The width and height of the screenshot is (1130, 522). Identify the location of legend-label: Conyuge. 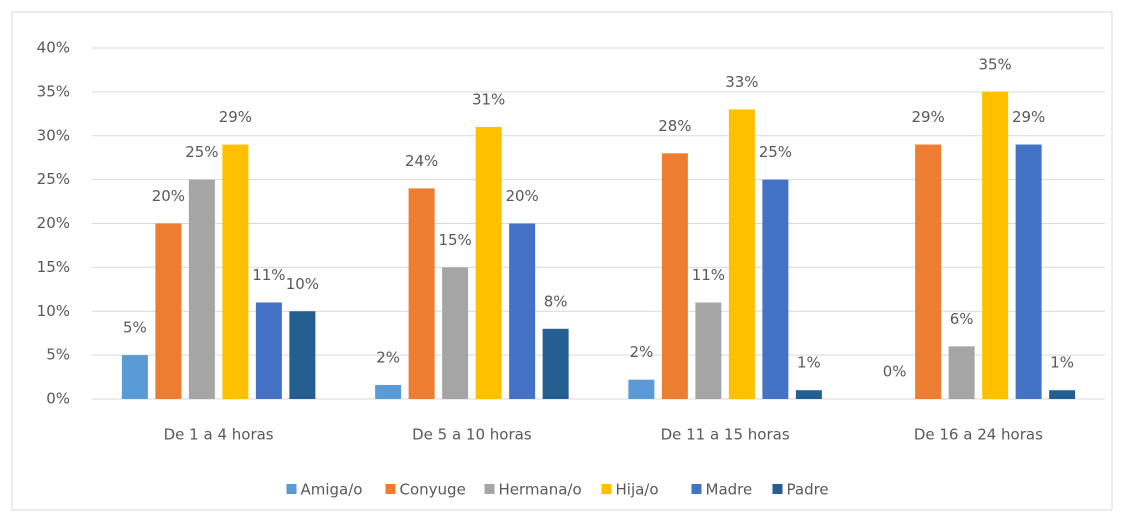
(433, 490).